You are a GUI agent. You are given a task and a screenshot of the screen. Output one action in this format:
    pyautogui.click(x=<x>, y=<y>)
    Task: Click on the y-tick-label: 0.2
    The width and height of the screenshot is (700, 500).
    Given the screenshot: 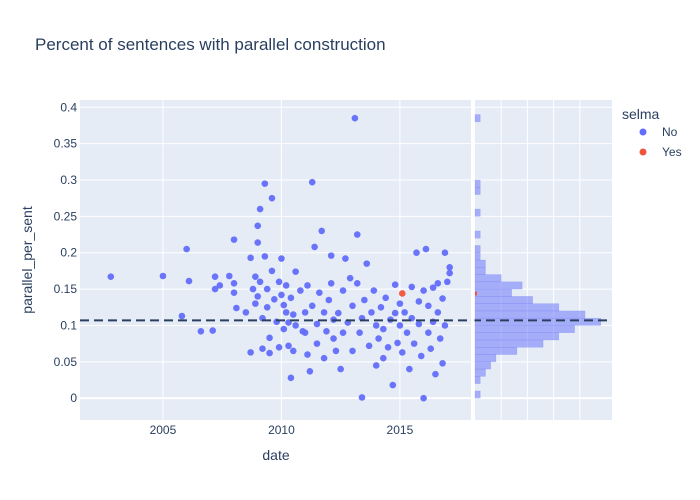 What is the action you would take?
    pyautogui.click(x=68, y=253)
    